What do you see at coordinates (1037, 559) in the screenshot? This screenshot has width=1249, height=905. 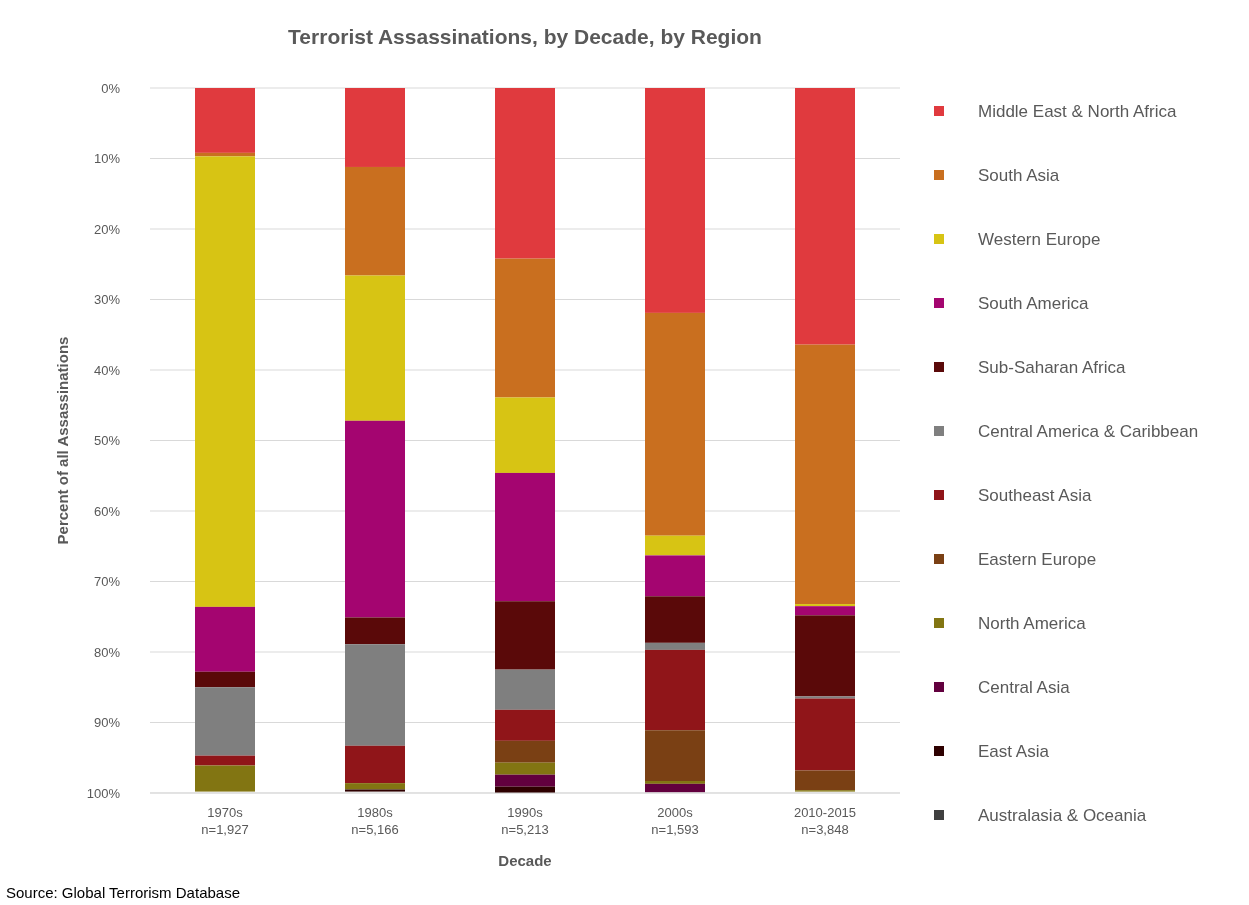 I see `legend-label: Eastern Europe` at bounding box center [1037, 559].